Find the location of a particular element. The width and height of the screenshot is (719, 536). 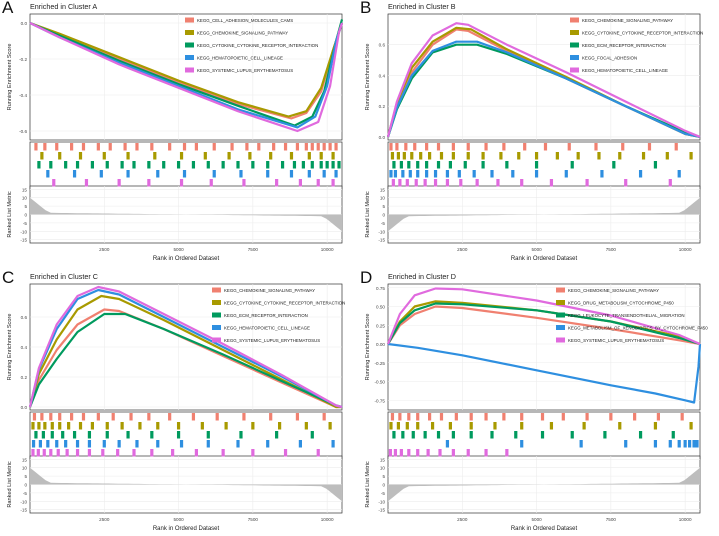

ranked-y-tick-label: 5 is located at coordinates (383, 206).